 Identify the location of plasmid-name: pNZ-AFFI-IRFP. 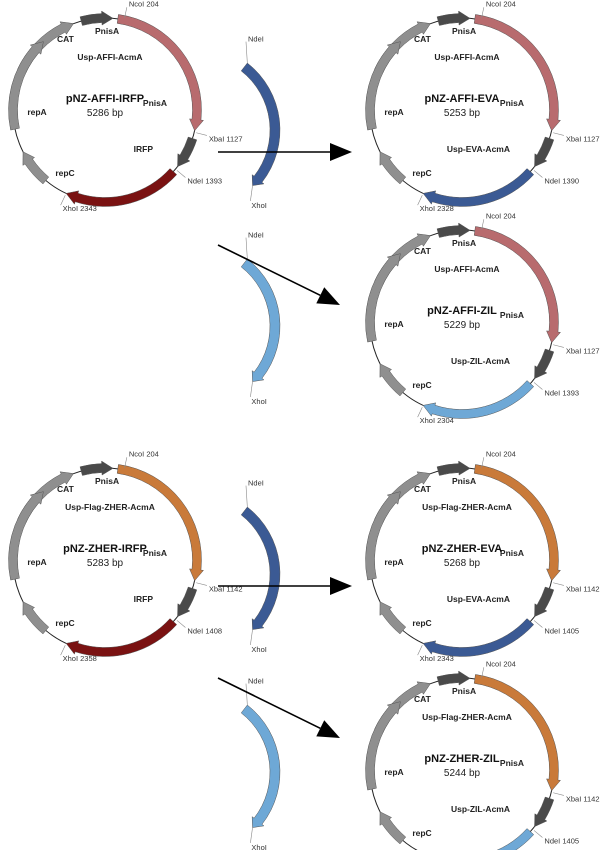
(105, 99).